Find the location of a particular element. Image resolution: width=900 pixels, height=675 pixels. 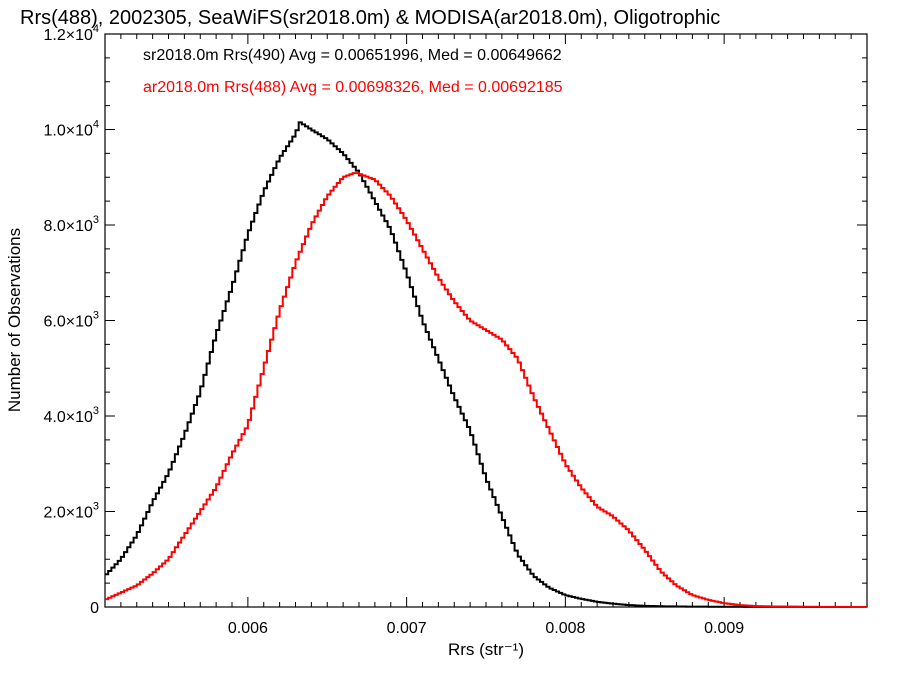

x-tick-label: 0.008 is located at coordinates (565, 628).